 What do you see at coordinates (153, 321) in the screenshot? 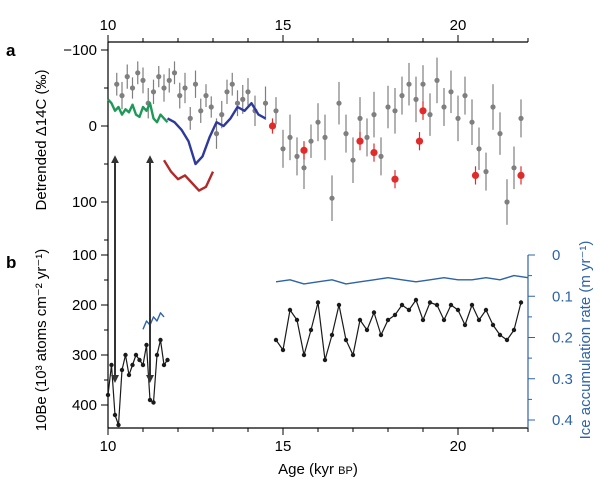
I see `panel-b-series-2-line` at bounding box center [153, 321].